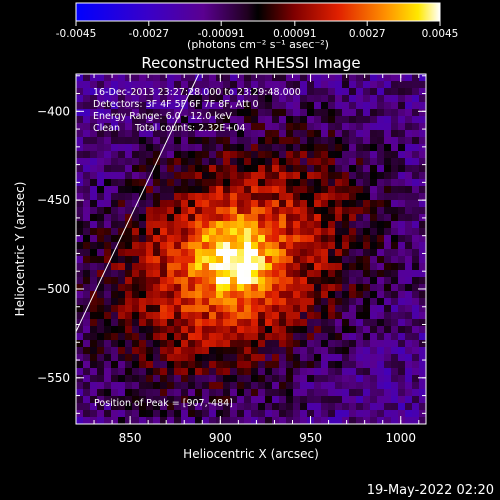 The height and width of the screenshot is (500, 500). What do you see at coordinates (138, 203) in the screenshot?
I see `solar-limb-line` at bounding box center [138, 203].